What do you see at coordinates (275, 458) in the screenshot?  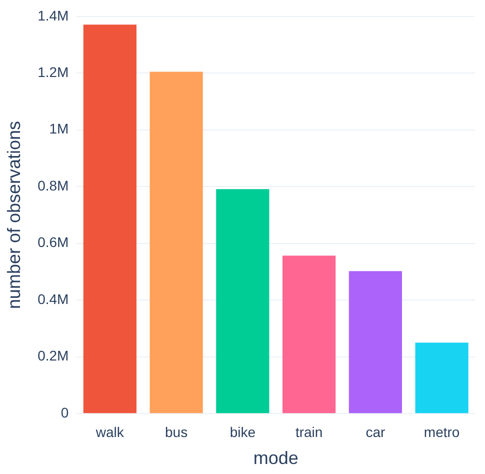 I see `x-axis-title: mode` at bounding box center [275, 458].